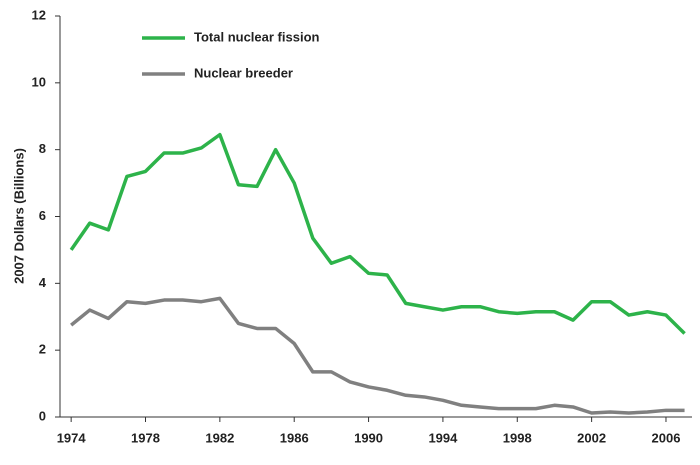 Image resolution: width=700 pixels, height=465 pixels. What do you see at coordinates (666, 437) in the screenshot?
I see `x-tick-label: 2006` at bounding box center [666, 437].